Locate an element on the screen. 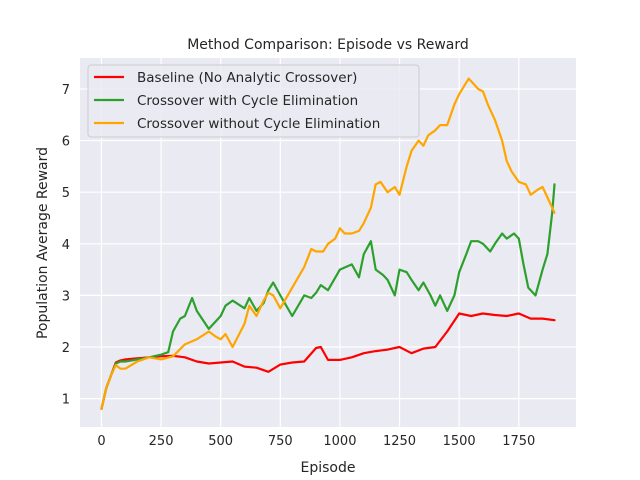  y-tick-label: 4 is located at coordinates (66, 245).